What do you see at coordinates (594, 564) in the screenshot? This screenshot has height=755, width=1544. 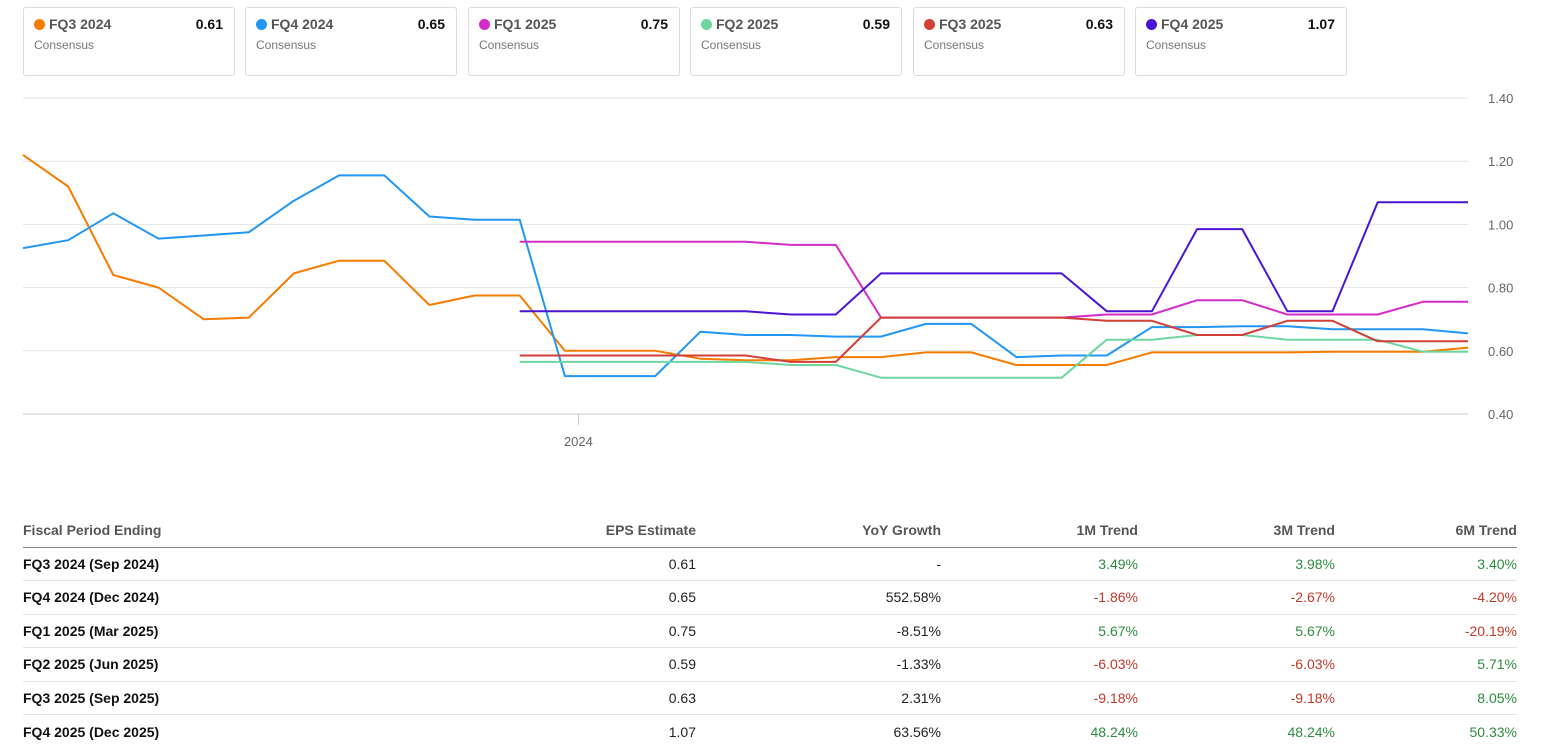 I see `cell-eps: 0.61` at bounding box center [594, 564].